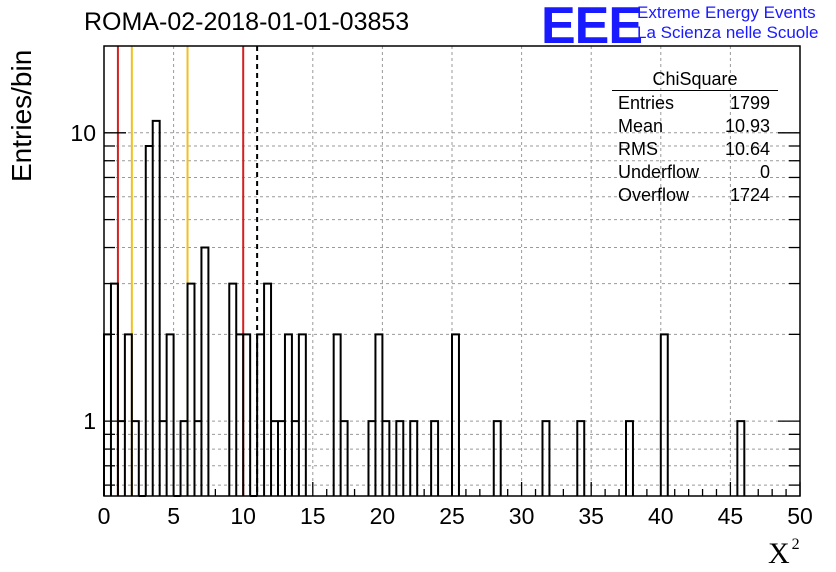 This screenshot has width=836, height=572. I want to click on stats-row: RMS 10.64, so click(695, 149).